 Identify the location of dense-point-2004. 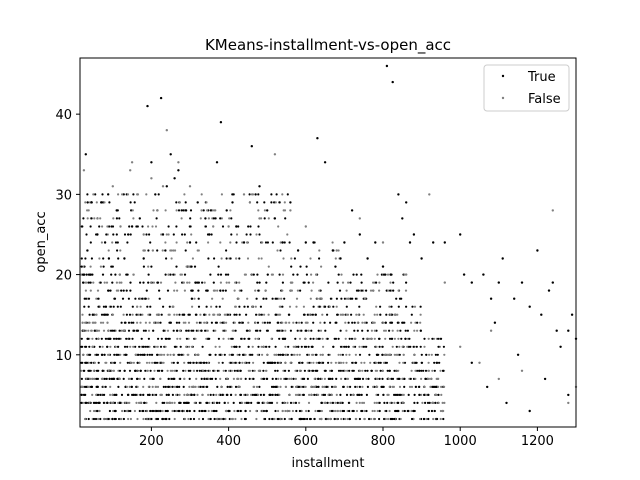
(411, 322).